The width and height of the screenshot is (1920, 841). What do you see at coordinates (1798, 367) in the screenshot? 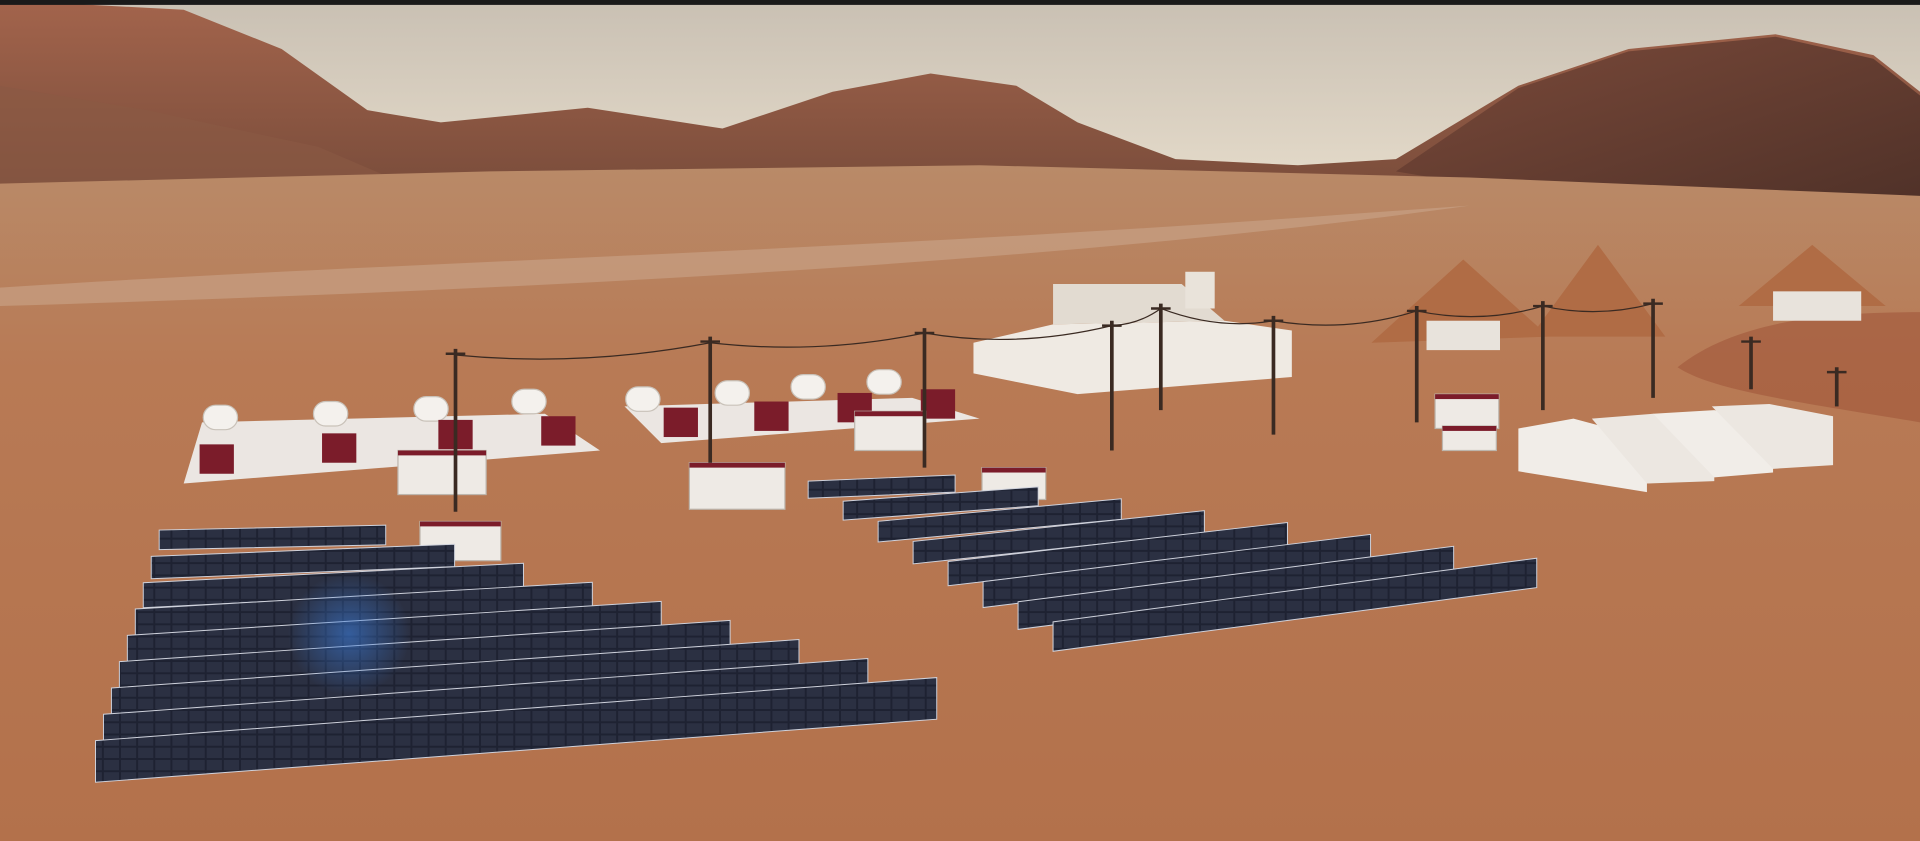
I see `pit` at bounding box center [1798, 367].